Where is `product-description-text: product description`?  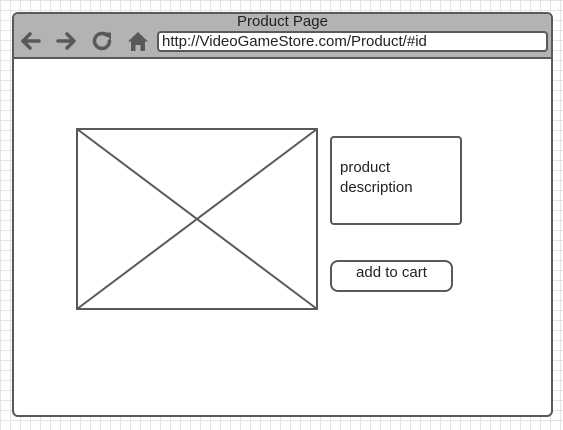
product-description-text: product description is located at coordinates (376, 177).